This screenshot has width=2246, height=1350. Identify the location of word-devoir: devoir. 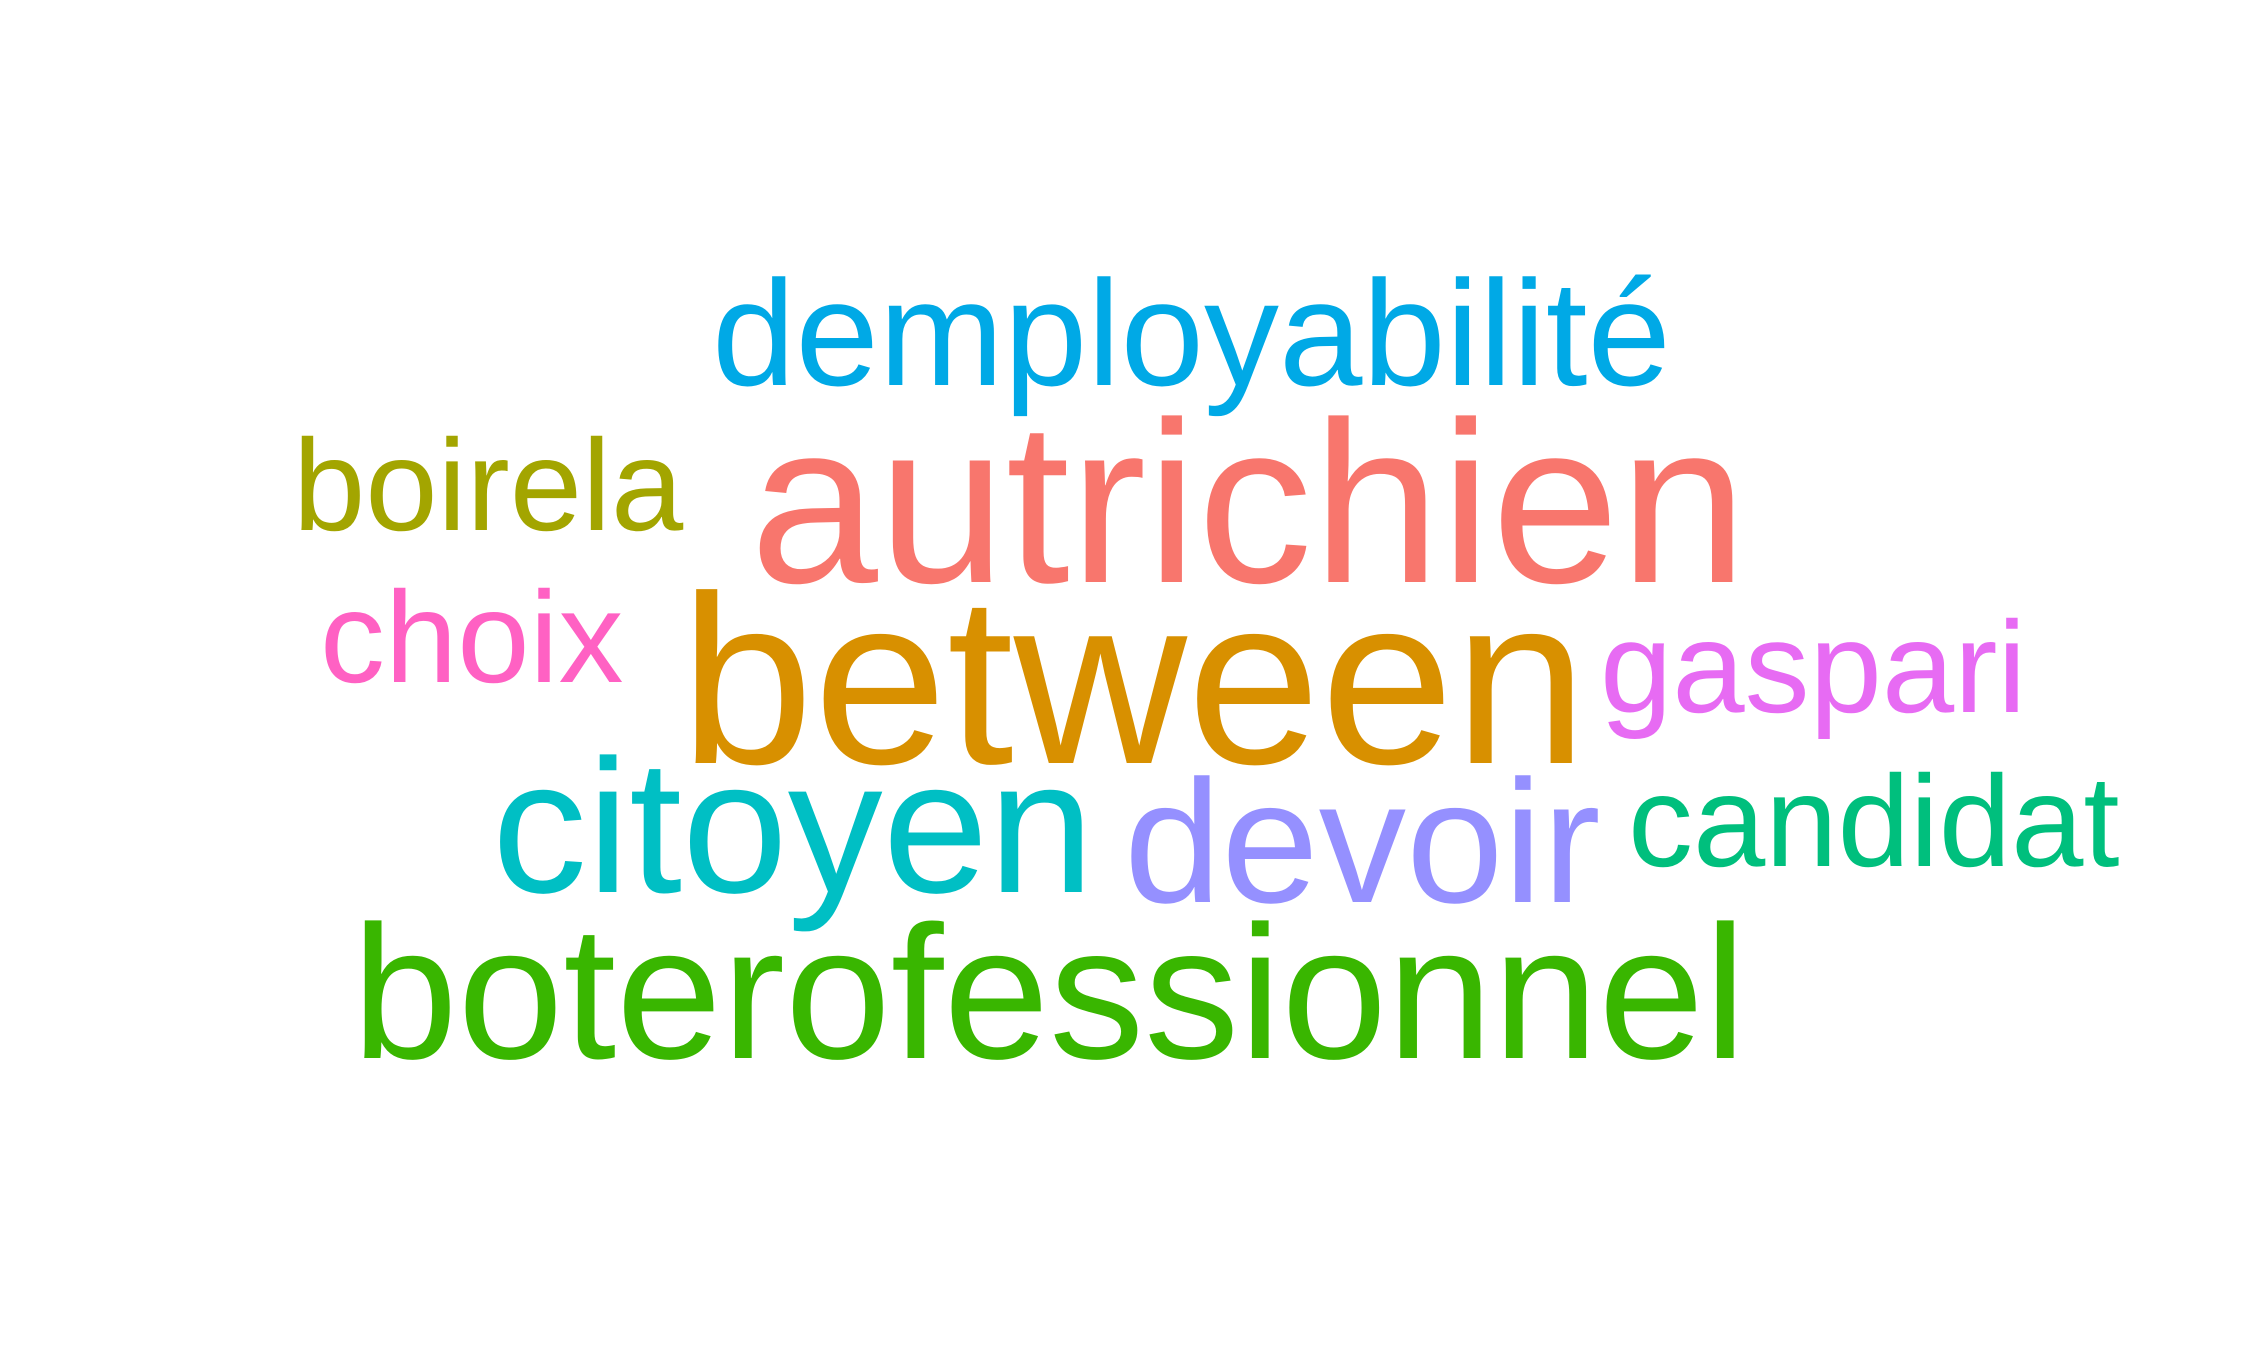
(1362, 842).